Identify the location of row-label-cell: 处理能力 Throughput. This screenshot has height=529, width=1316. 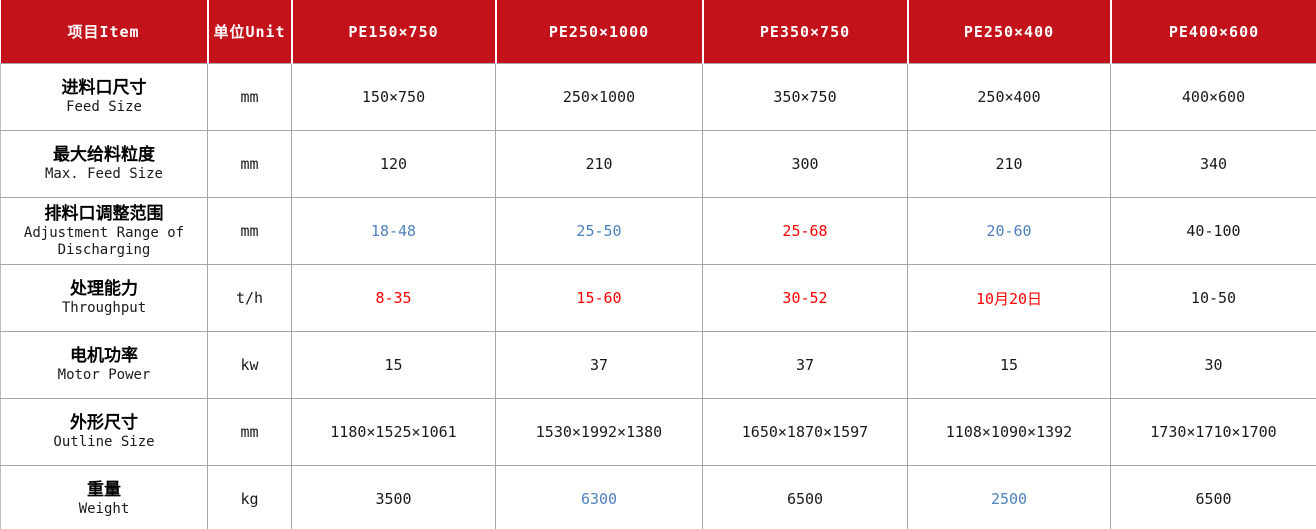
(104, 298).